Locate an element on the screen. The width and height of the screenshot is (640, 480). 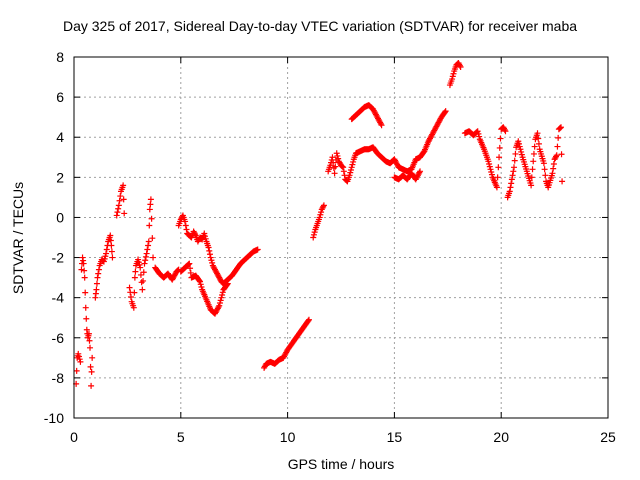
x-tick-label: 0 is located at coordinates (74, 437).